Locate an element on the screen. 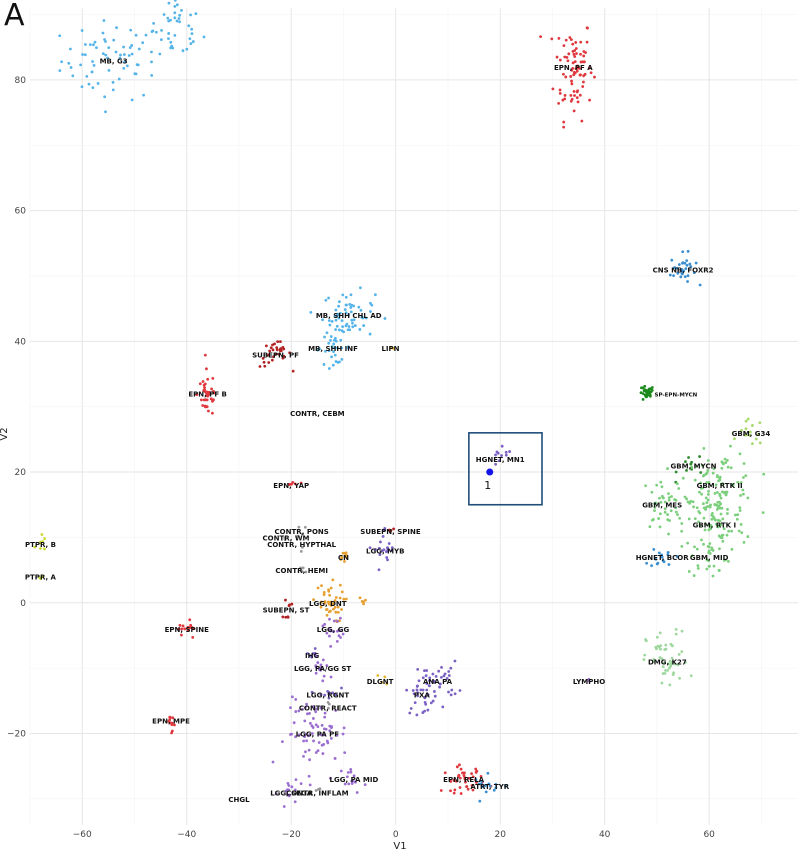 This screenshot has height=850, width=800. cluster-label: GBM, RTK II is located at coordinates (720, 486).